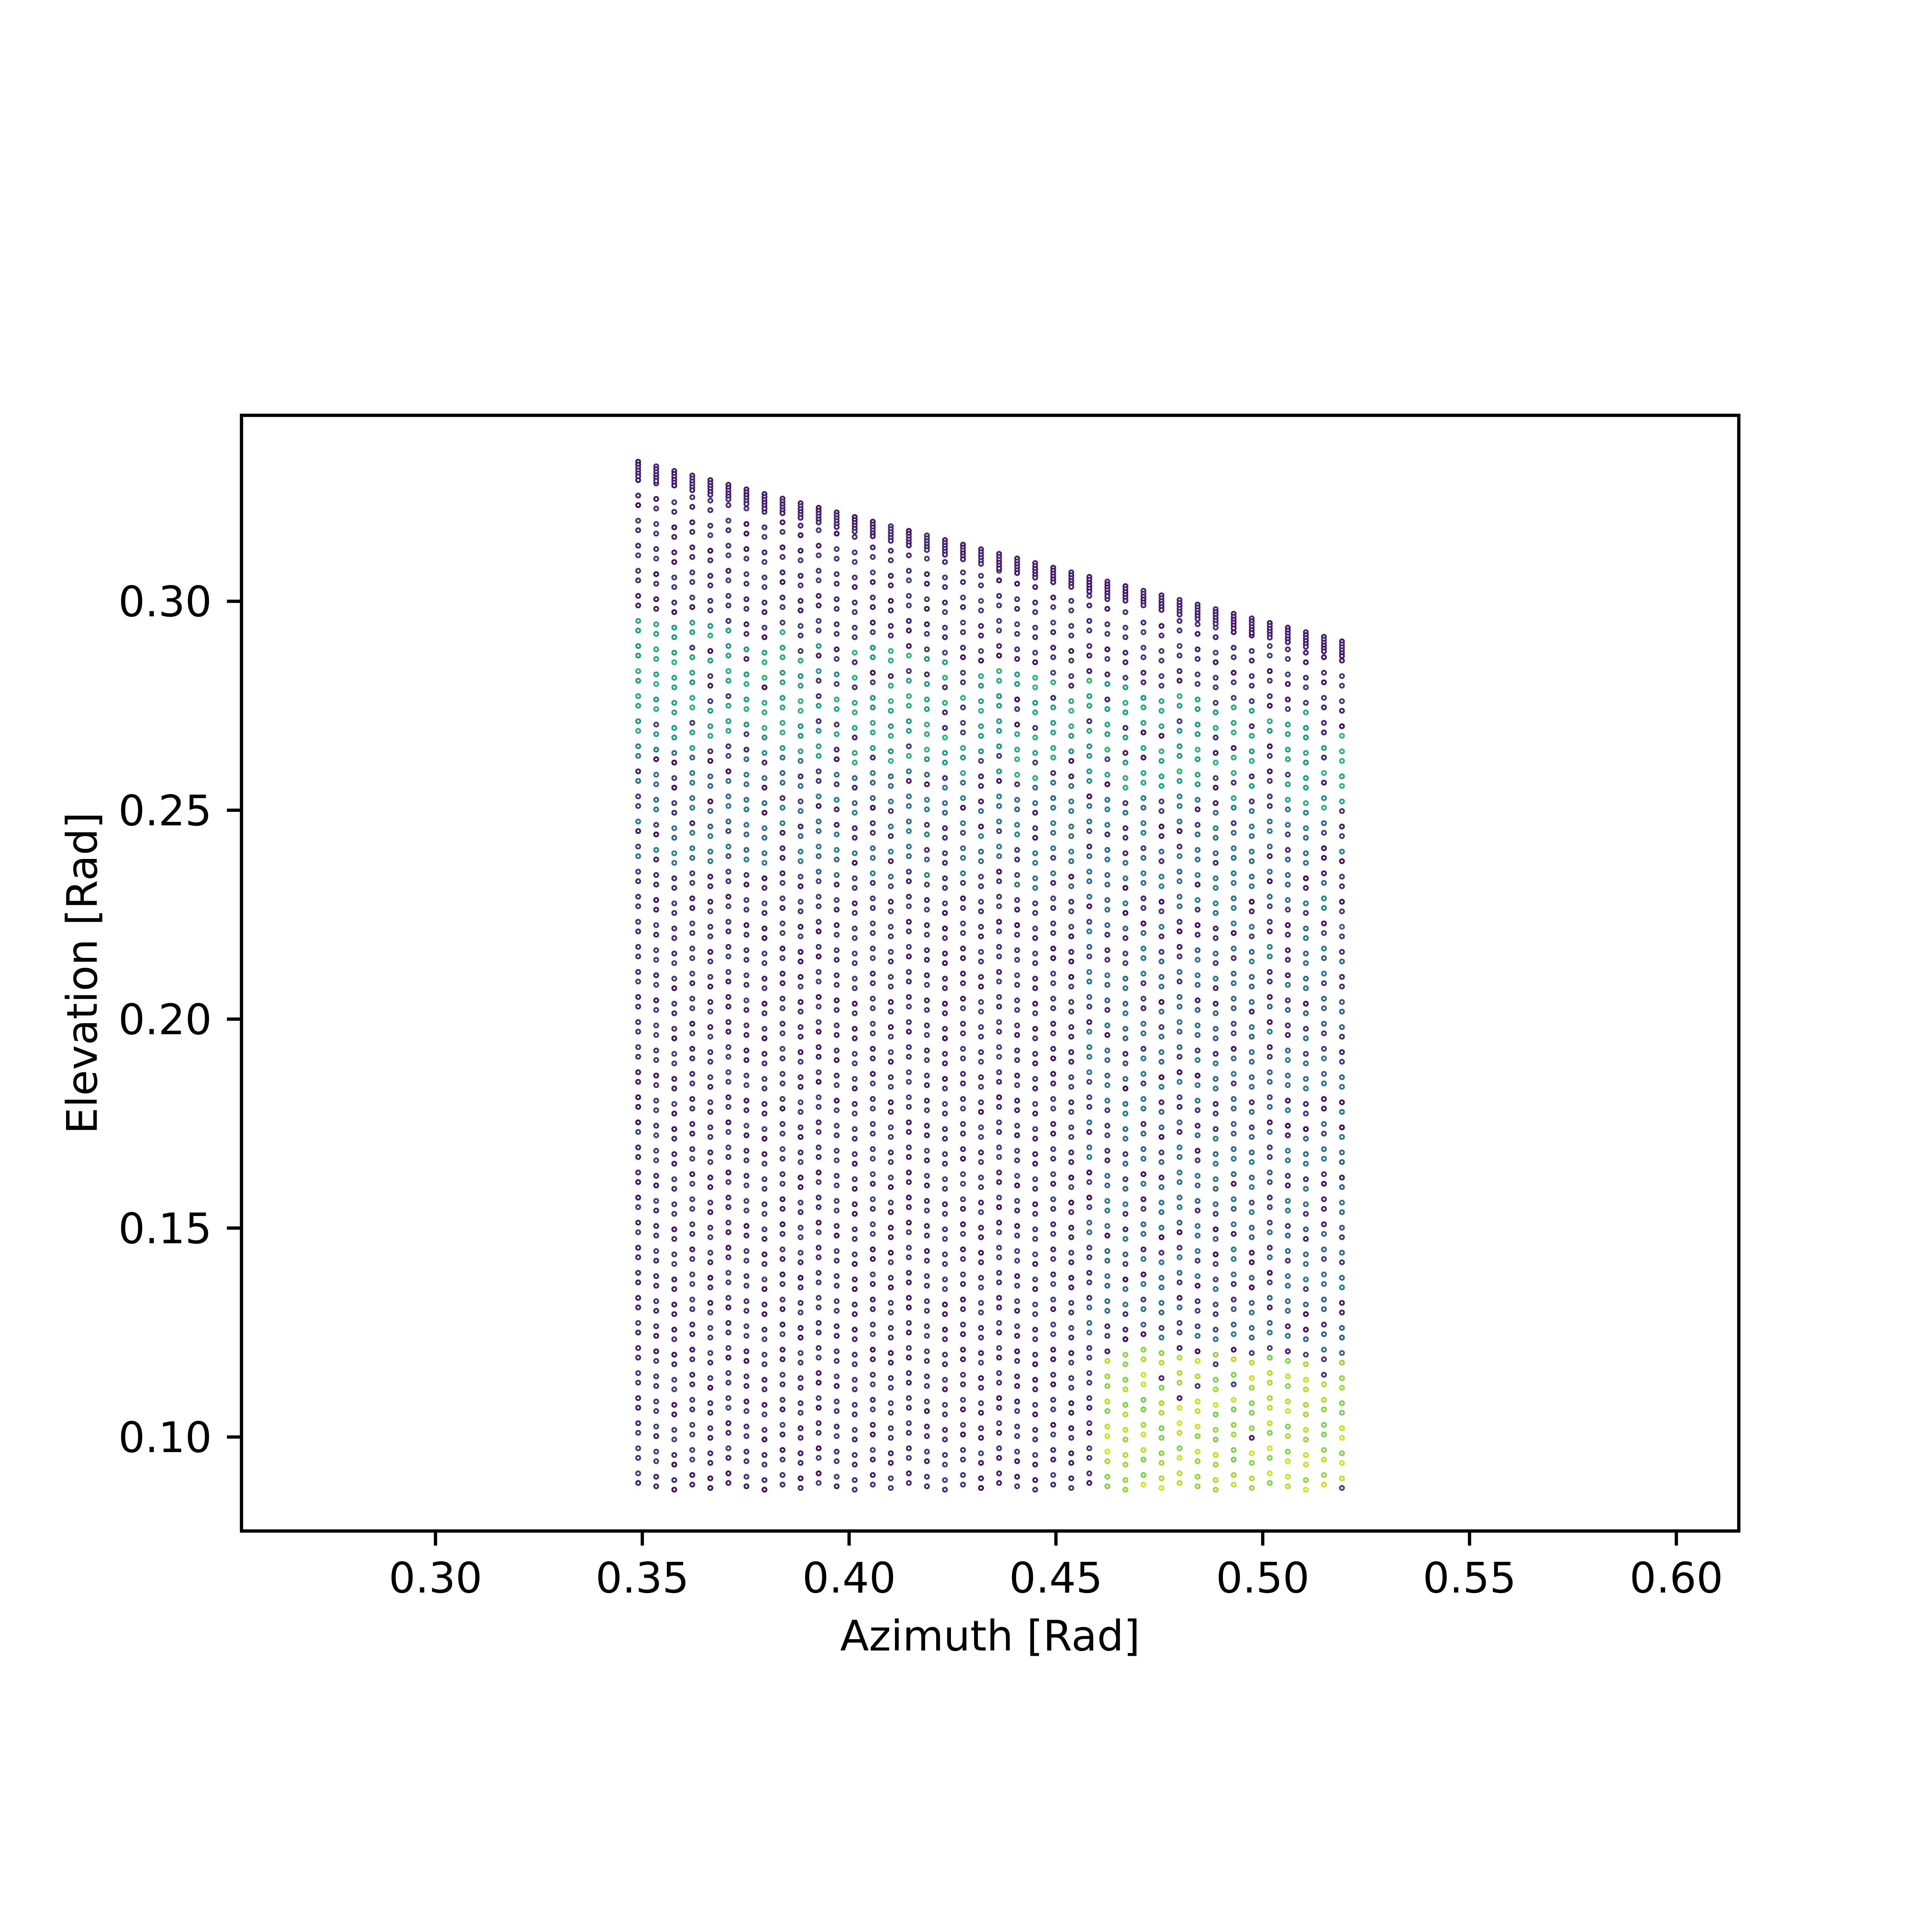  What do you see at coordinates (165, 1020) in the screenshot?
I see `y-tick-label: 0.20` at bounding box center [165, 1020].